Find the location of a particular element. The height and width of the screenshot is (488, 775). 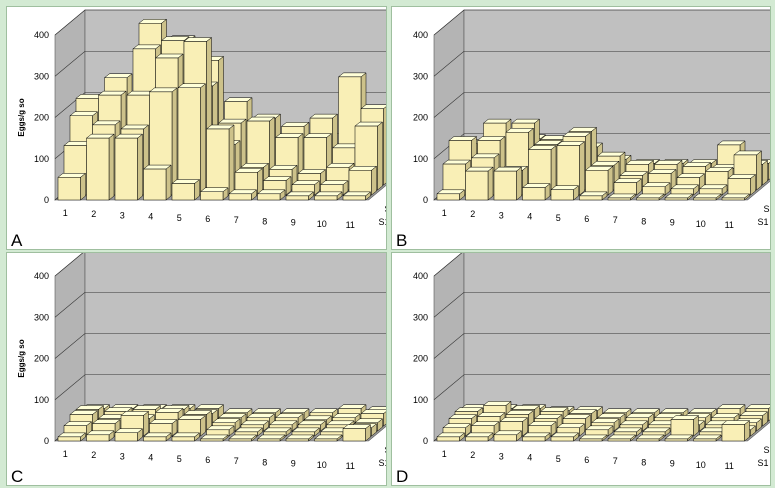

x-tick-label: 5 is located at coordinates (558, 459).